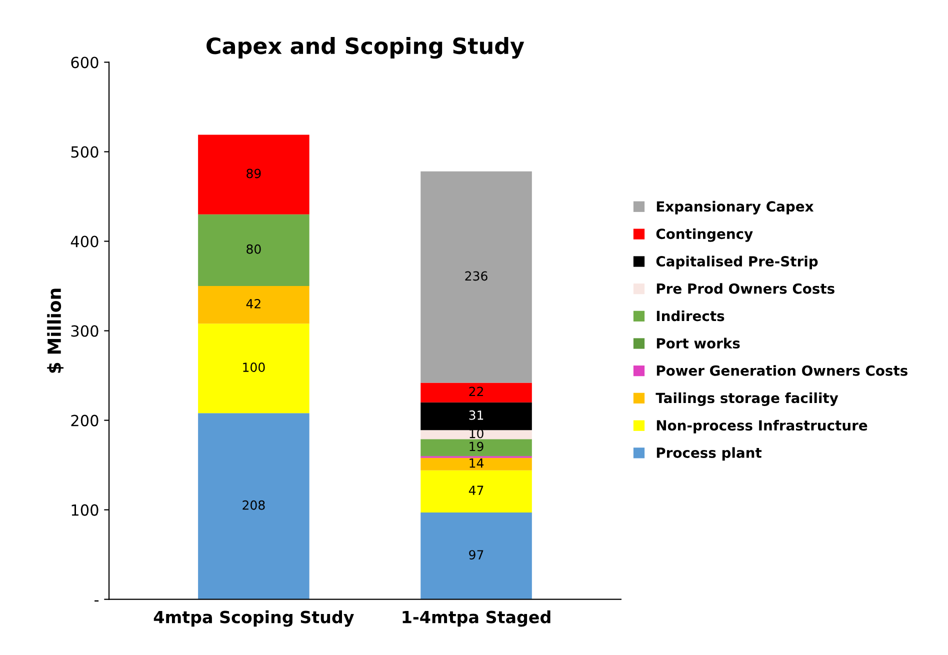 This screenshot has height=655, width=948. I want to click on y-tick-label: 100, so click(85, 510).